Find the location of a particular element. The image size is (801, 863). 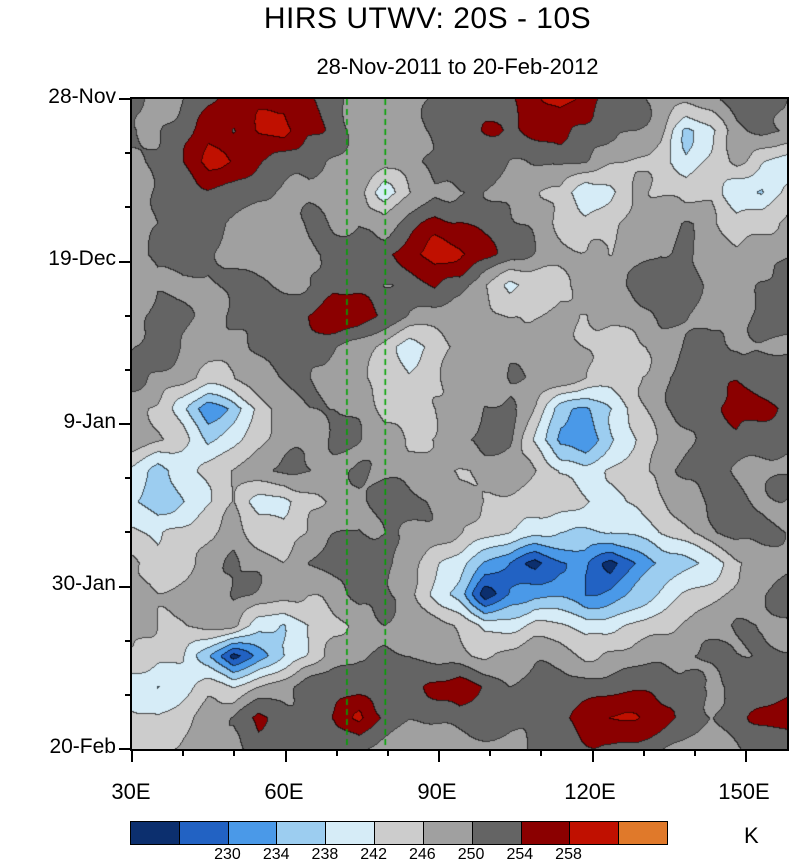

x-tick-label: 150E is located at coordinates (744, 791).